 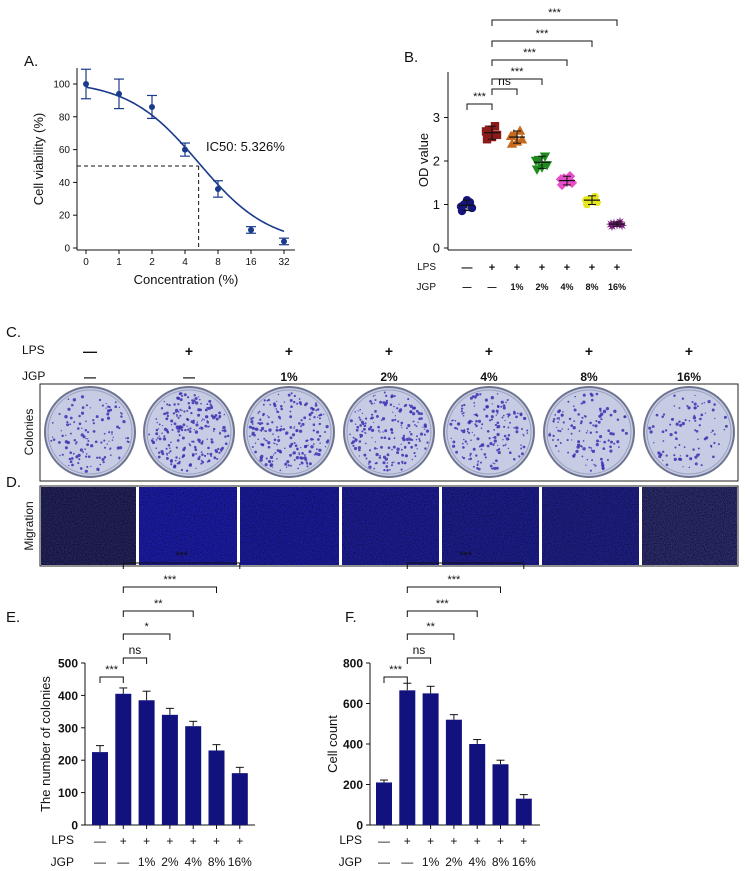 What do you see at coordinates (100, 788) in the screenshot?
I see `chart-e-bar` at bounding box center [100, 788].